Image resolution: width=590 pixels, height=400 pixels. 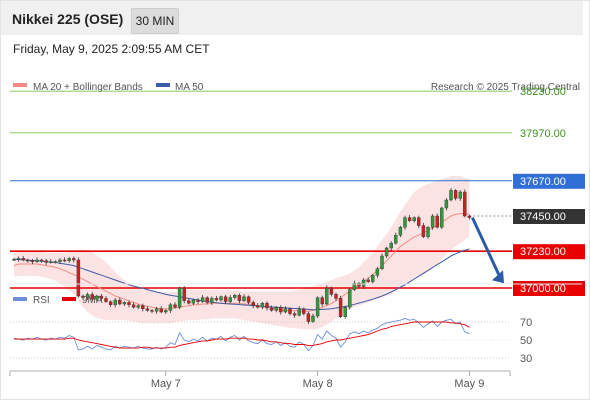 I want to click on rsi-line, so click(x=241, y=334).